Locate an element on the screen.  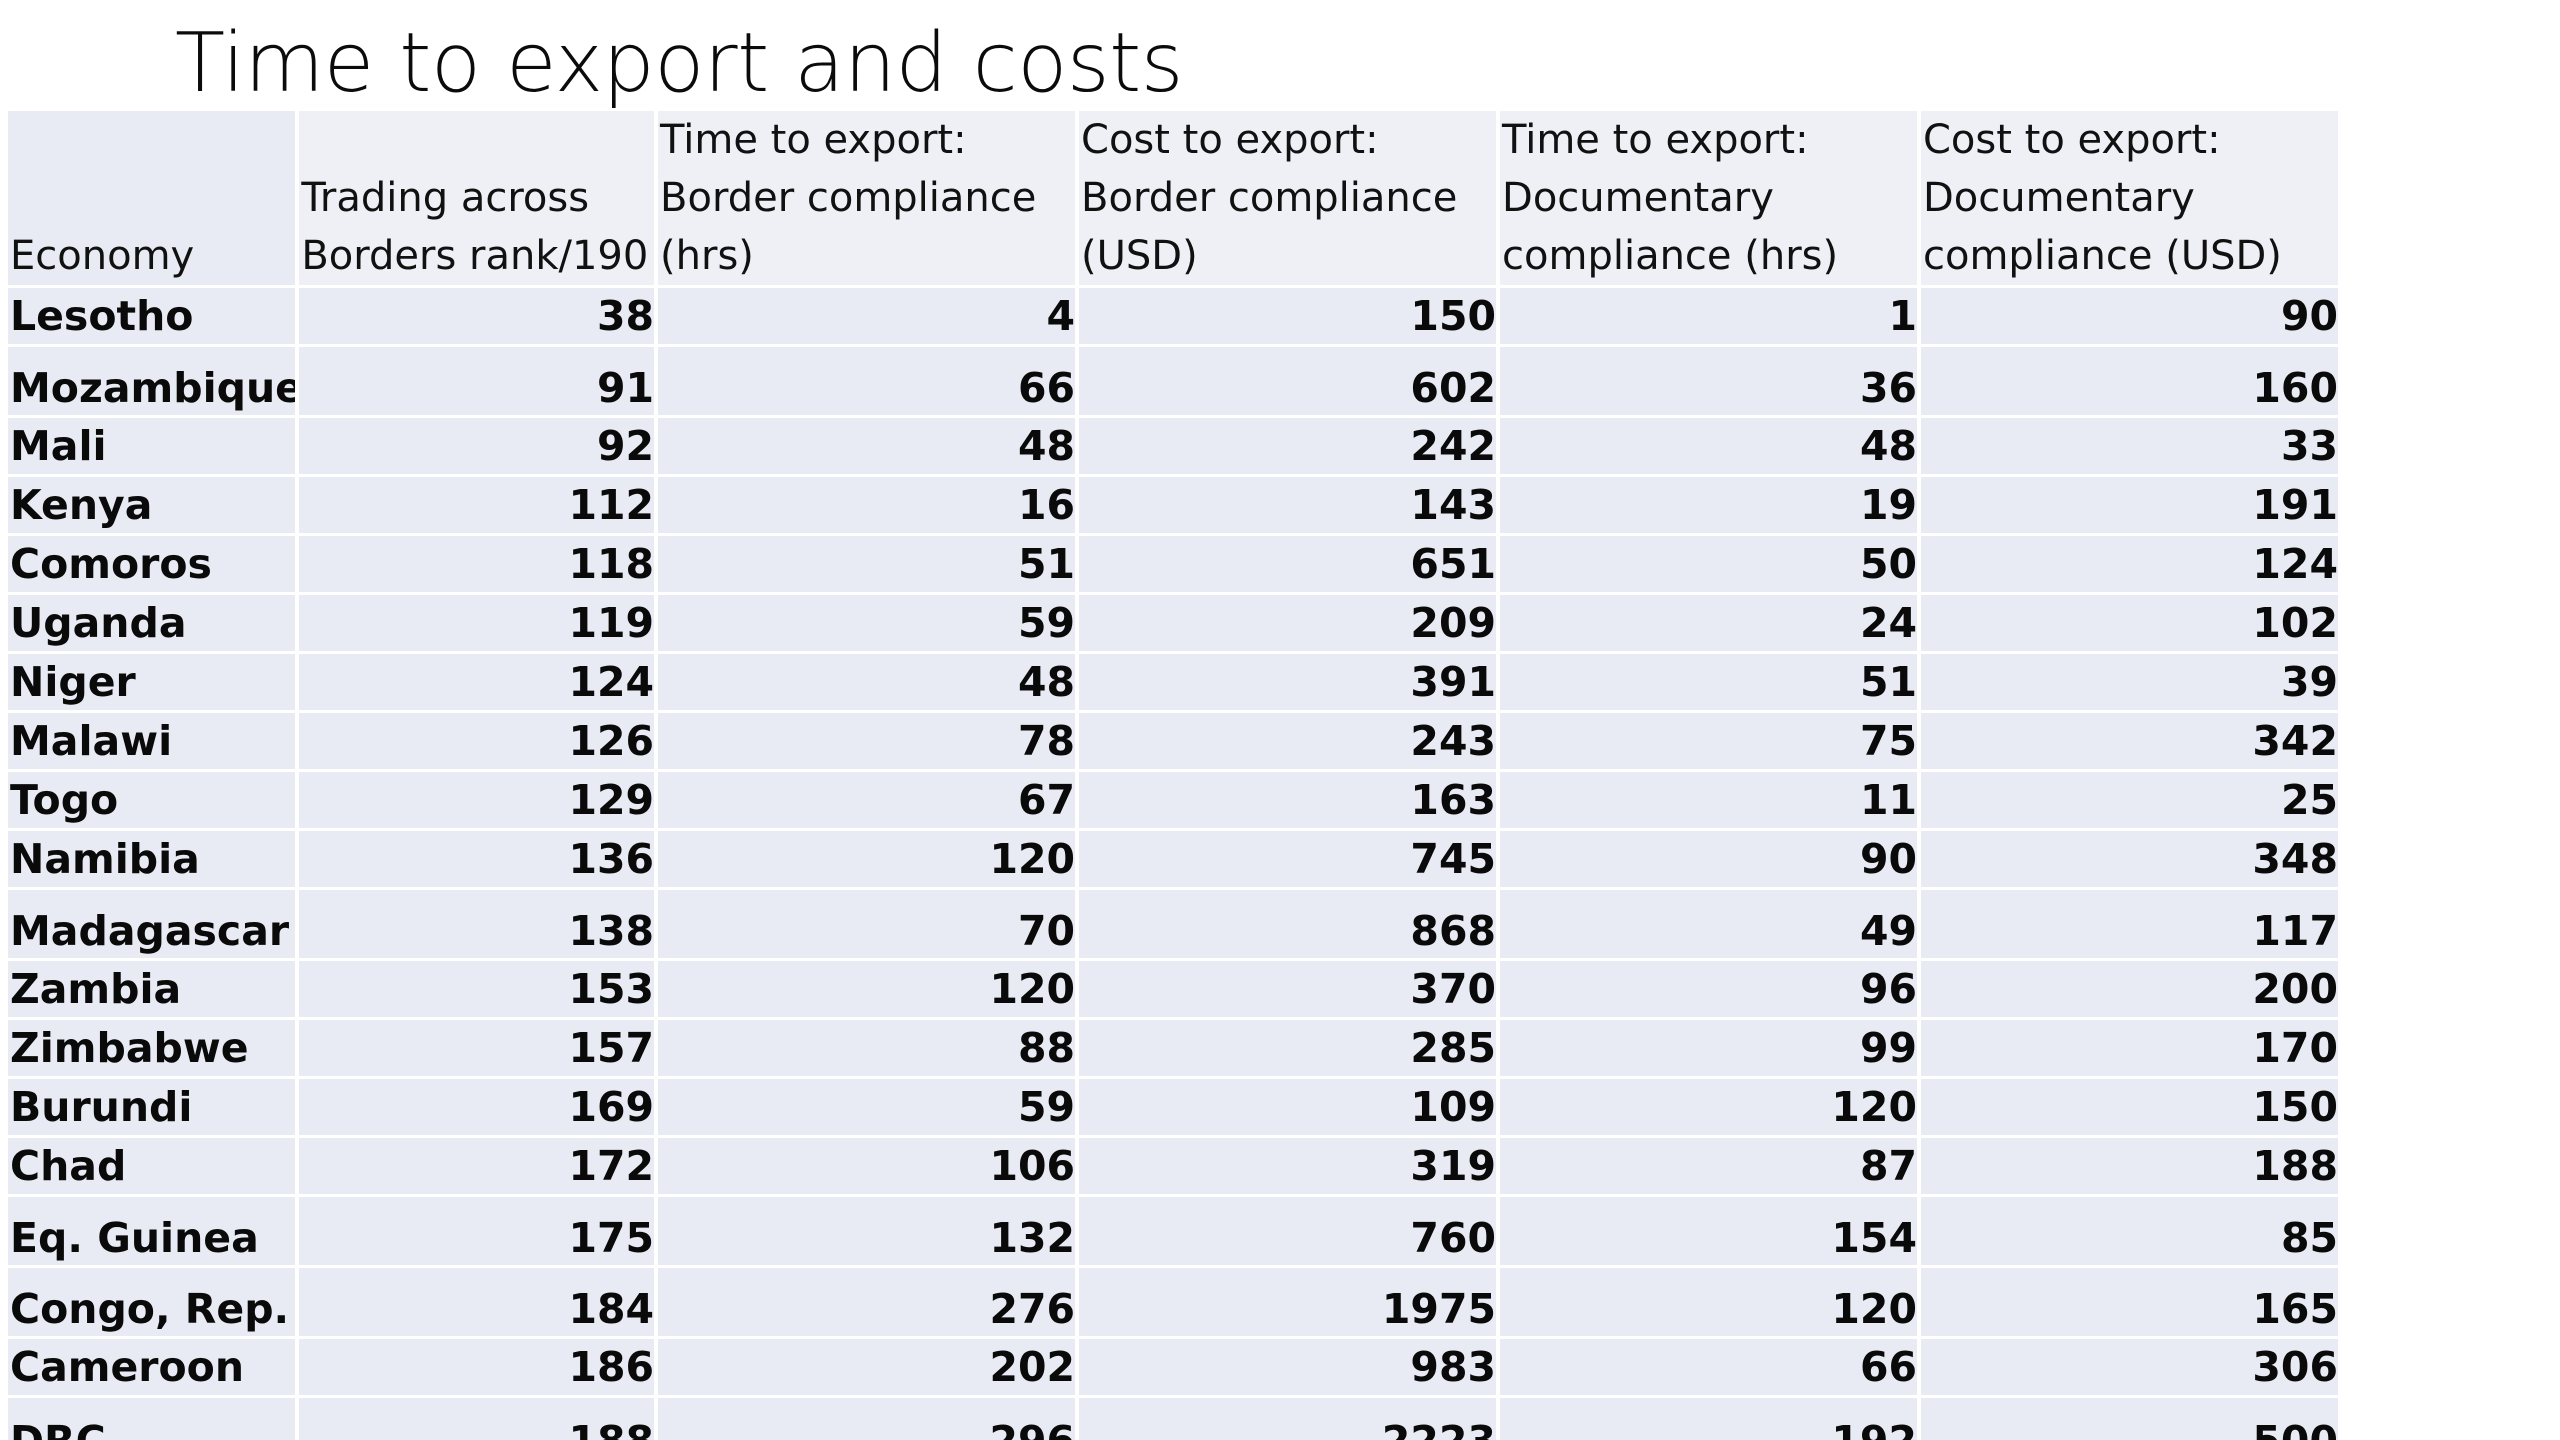
cell-border-cost: 760 is located at coordinates (1288, 1231).